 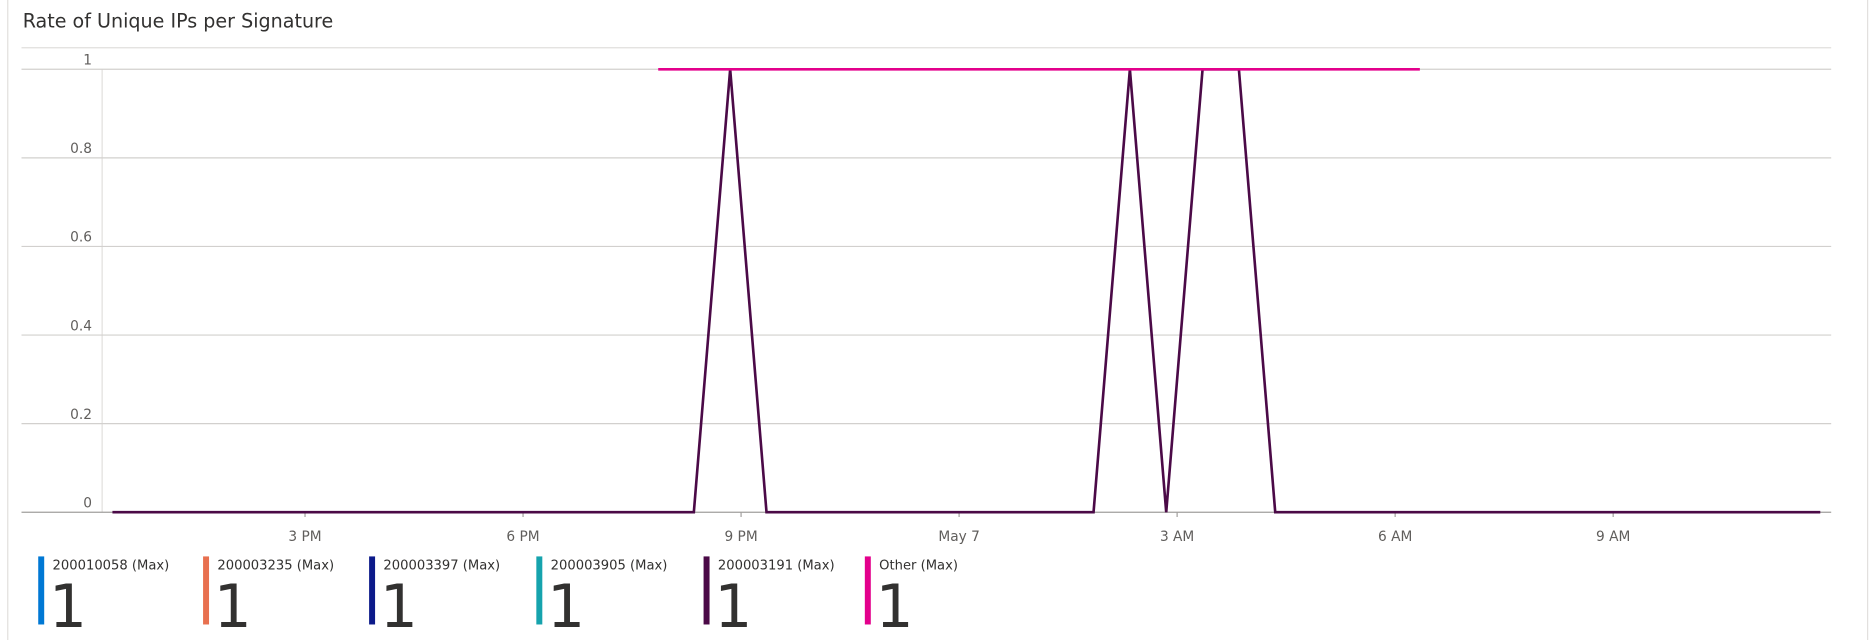 What do you see at coordinates (609, 566) in the screenshot?
I see `legend-label: 200003905 (Max)` at bounding box center [609, 566].